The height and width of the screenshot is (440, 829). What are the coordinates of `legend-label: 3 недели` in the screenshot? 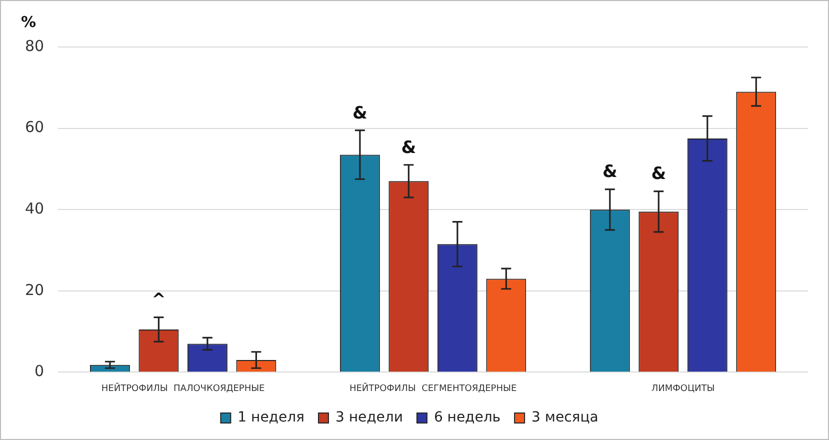 It's located at (369, 418).